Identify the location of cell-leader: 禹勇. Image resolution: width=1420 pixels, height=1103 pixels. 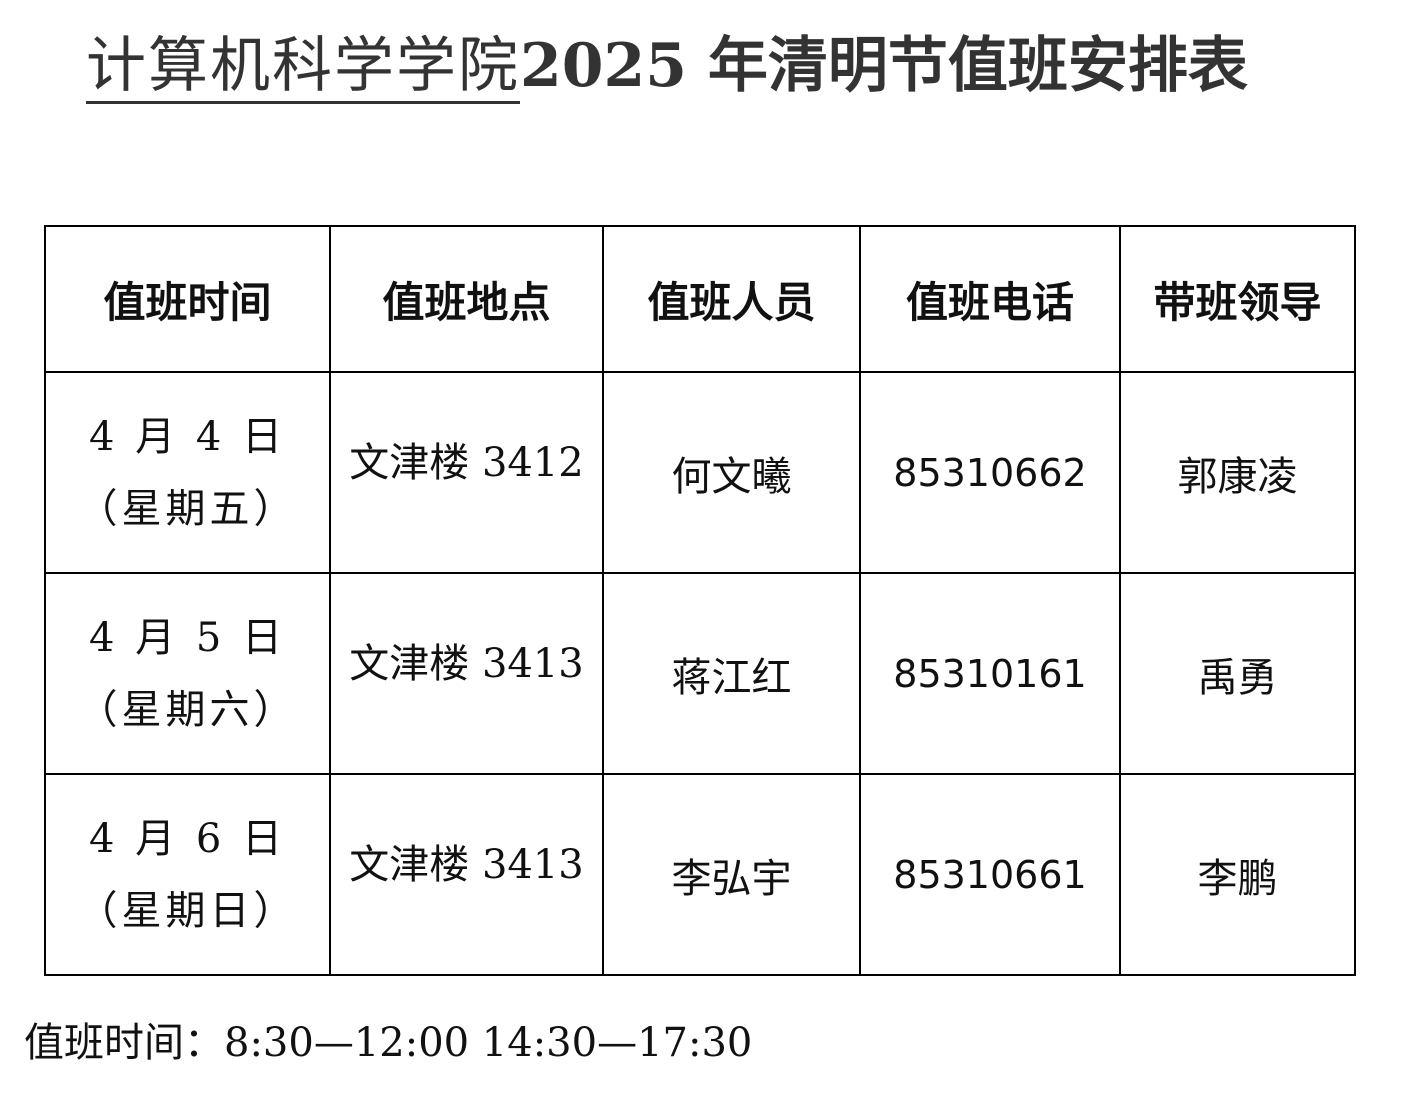
(1237, 673).